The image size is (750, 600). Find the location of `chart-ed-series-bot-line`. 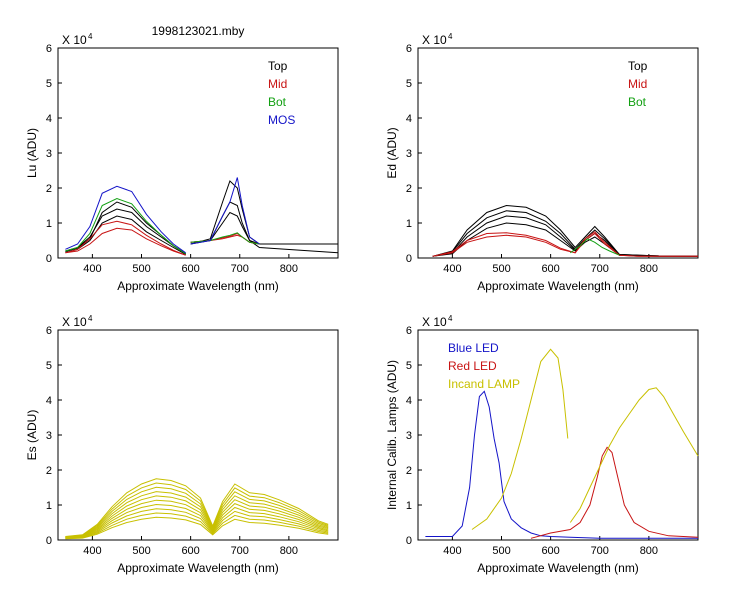

chart-ed-series-bot-line is located at coordinates (595, 247).